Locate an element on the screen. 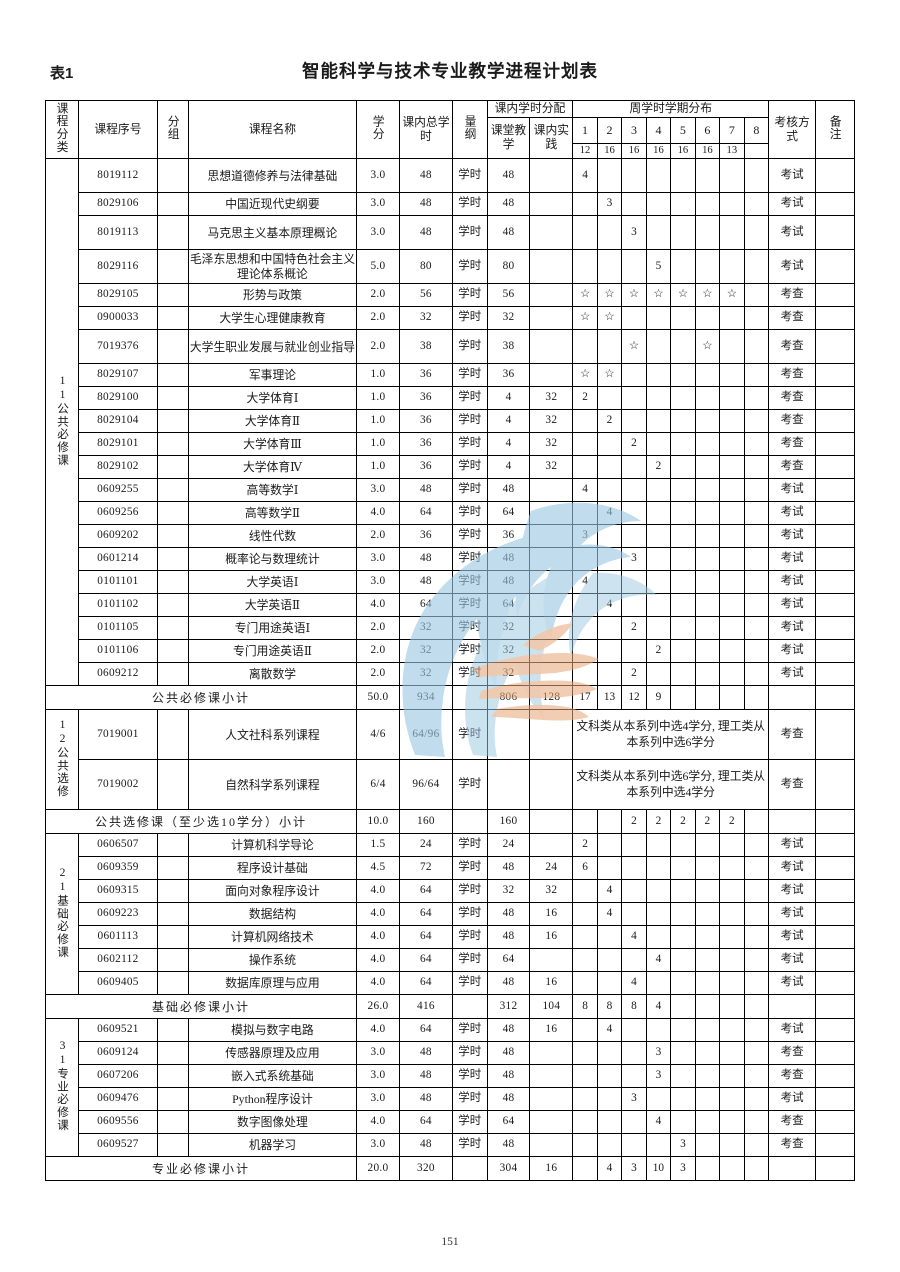 This screenshot has width=900, height=1272. course-credit: 4.0 is located at coordinates (378, 914).